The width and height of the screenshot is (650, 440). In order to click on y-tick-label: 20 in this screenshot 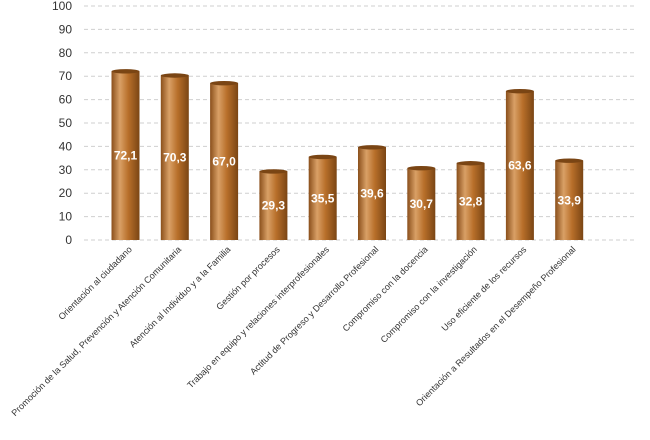, I will do `click(66, 193)`.